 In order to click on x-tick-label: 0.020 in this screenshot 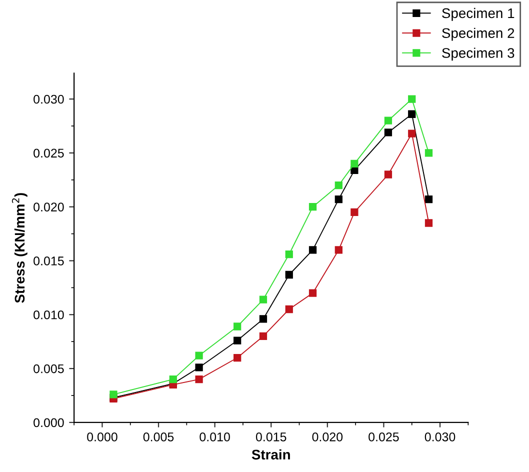, I will do `click(327, 437)`.